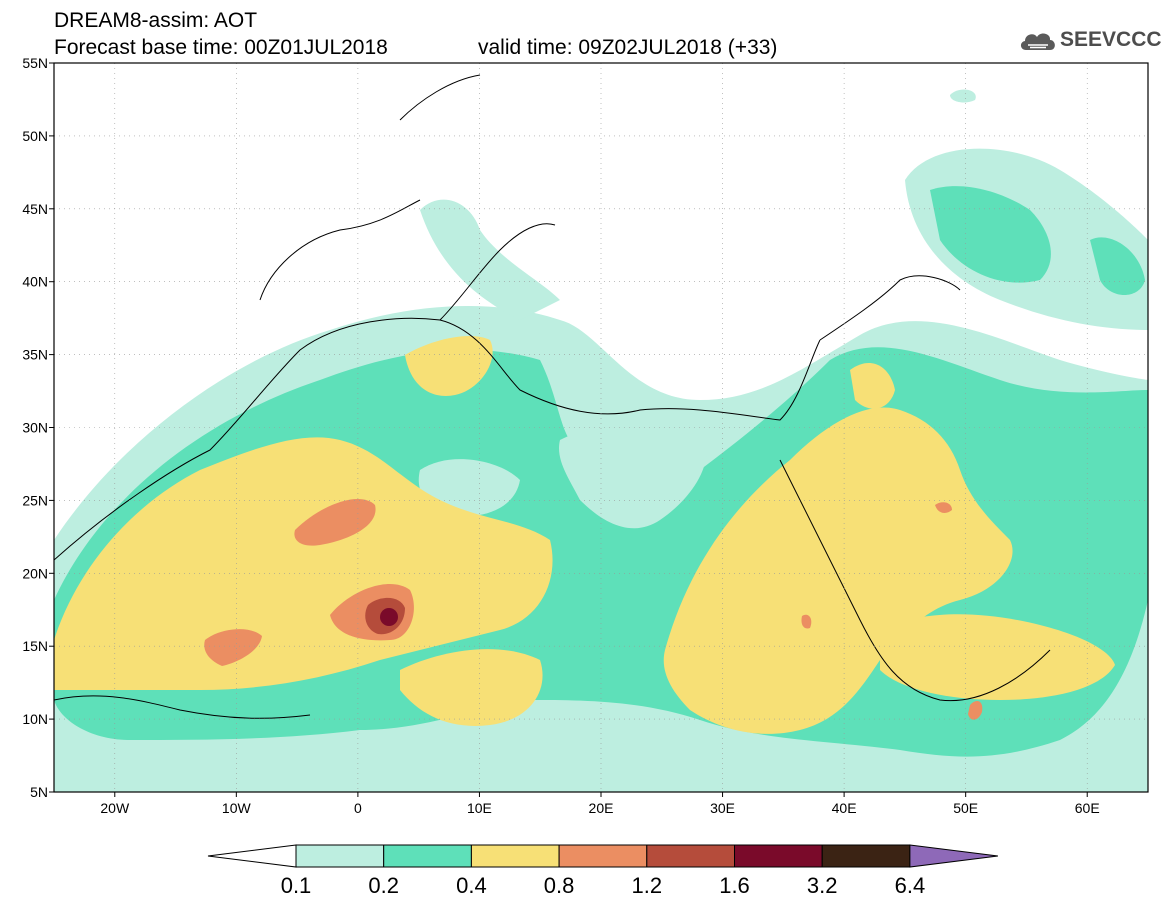 The image size is (1165, 905). What do you see at coordinates (1087, 808) in the screenshot?
I see `lon-tick-label: 60E` at bounding box center [1087, 808].